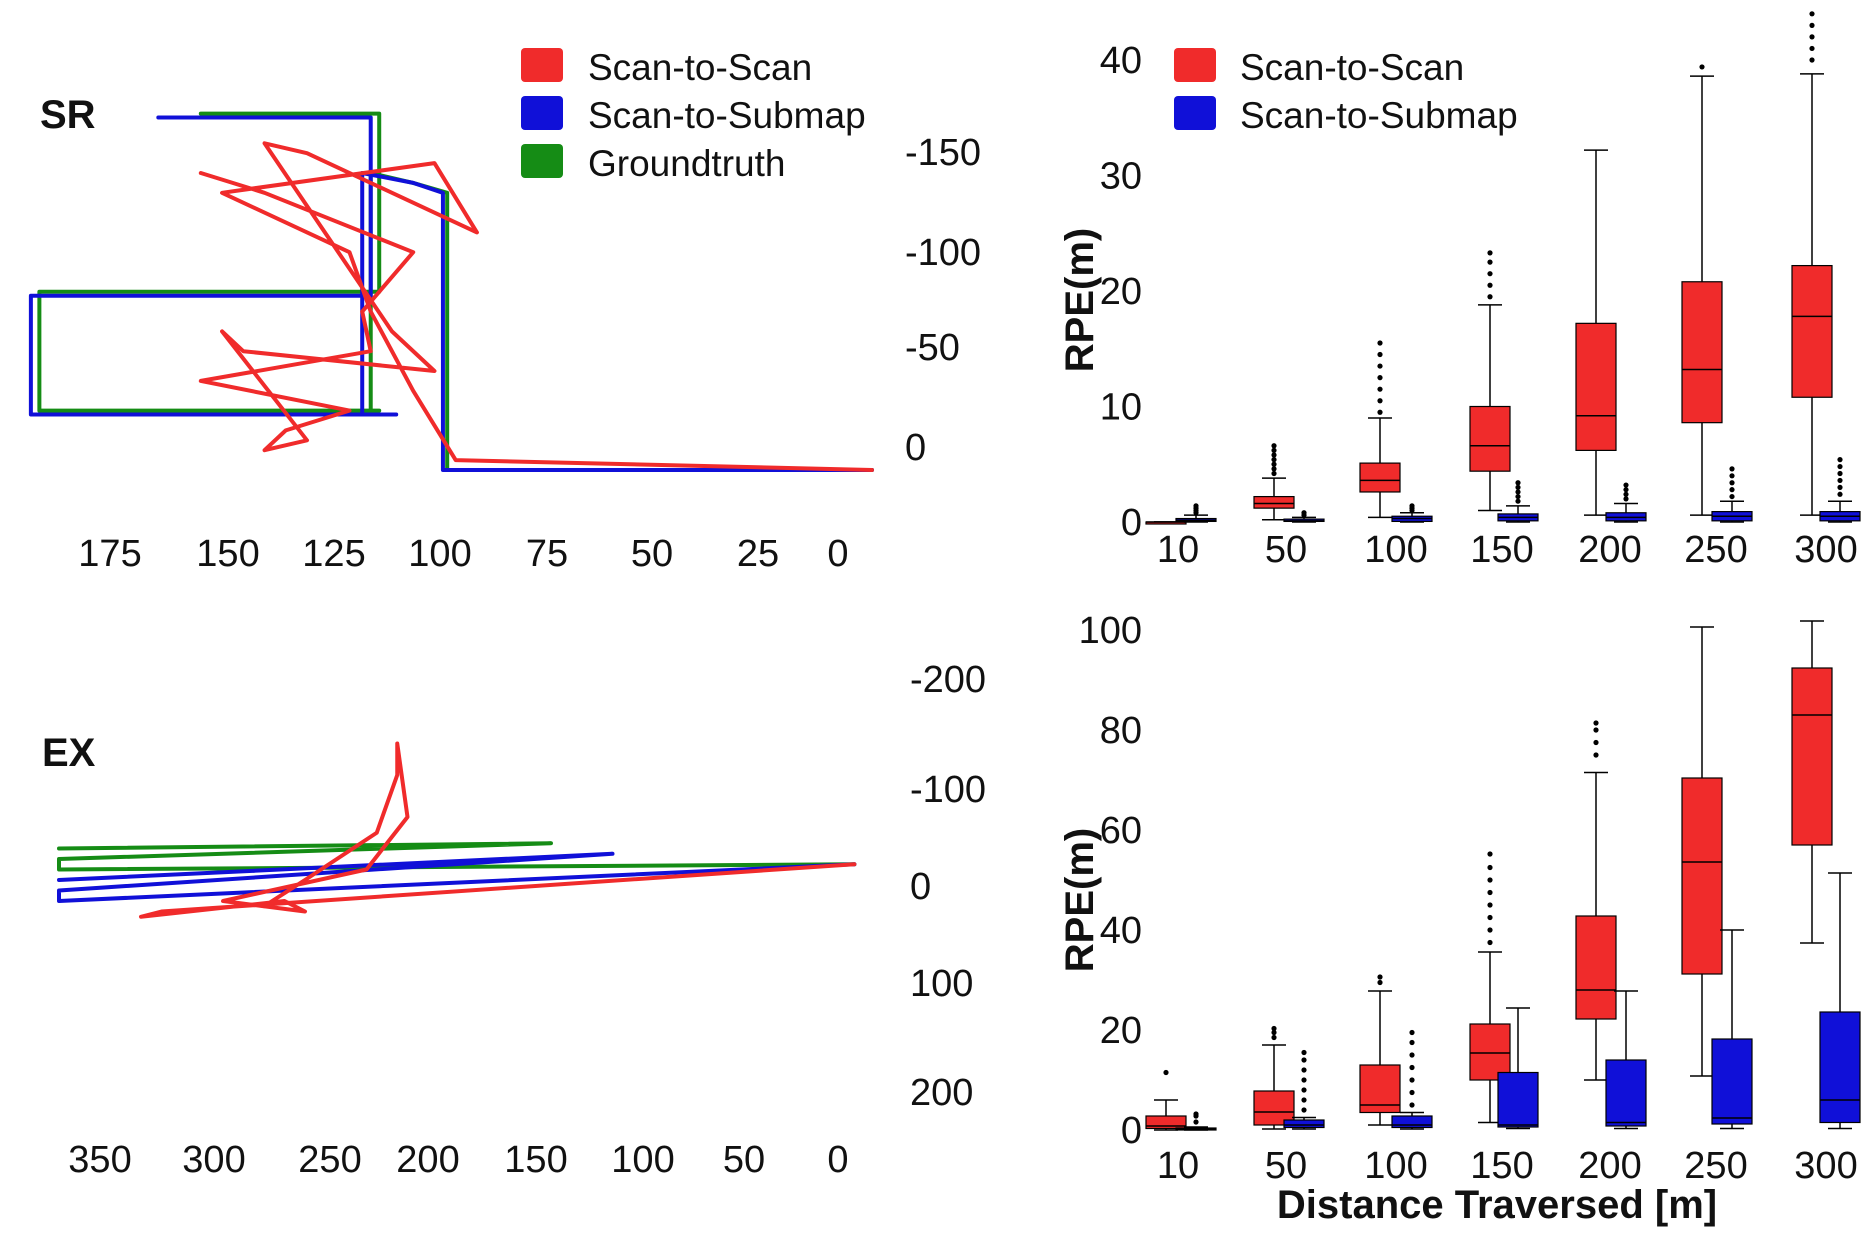 This screenshot has height=1235, width=1876. I want to click on legend-swatch-box-scan-to-scan, so click(1195, 65).